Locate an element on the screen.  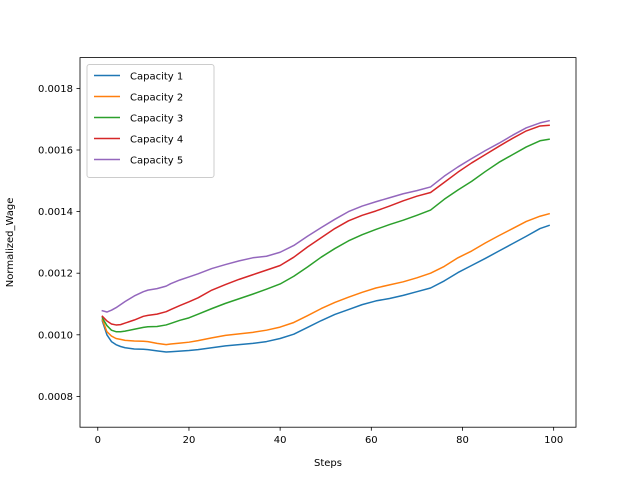
y-tick-label: 0.0018 is located at coordinates (55, 89).